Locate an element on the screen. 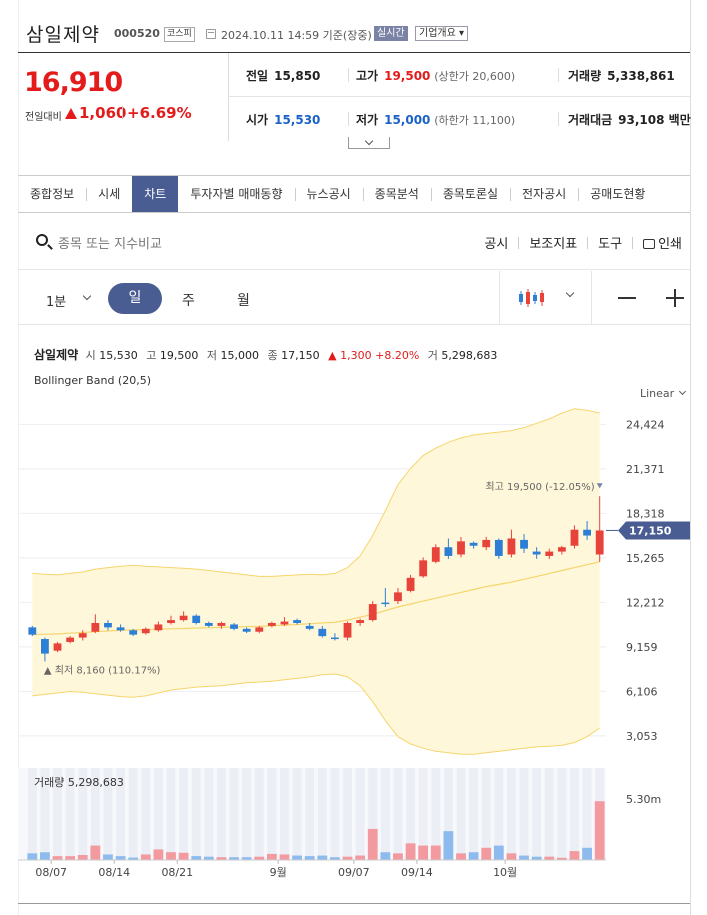  high-label: 고 is located at coordinates (151, 355).